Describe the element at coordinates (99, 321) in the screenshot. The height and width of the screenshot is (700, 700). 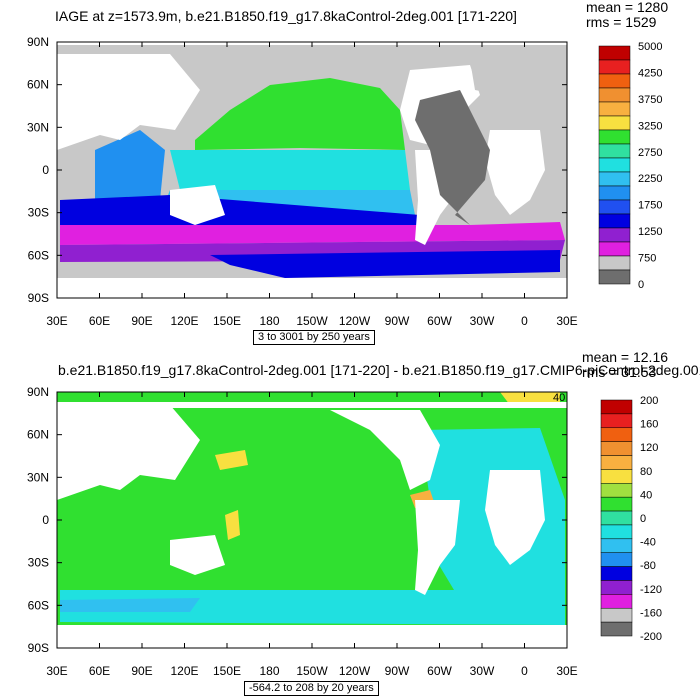
I see `x-tick-label: 60E` at that location.